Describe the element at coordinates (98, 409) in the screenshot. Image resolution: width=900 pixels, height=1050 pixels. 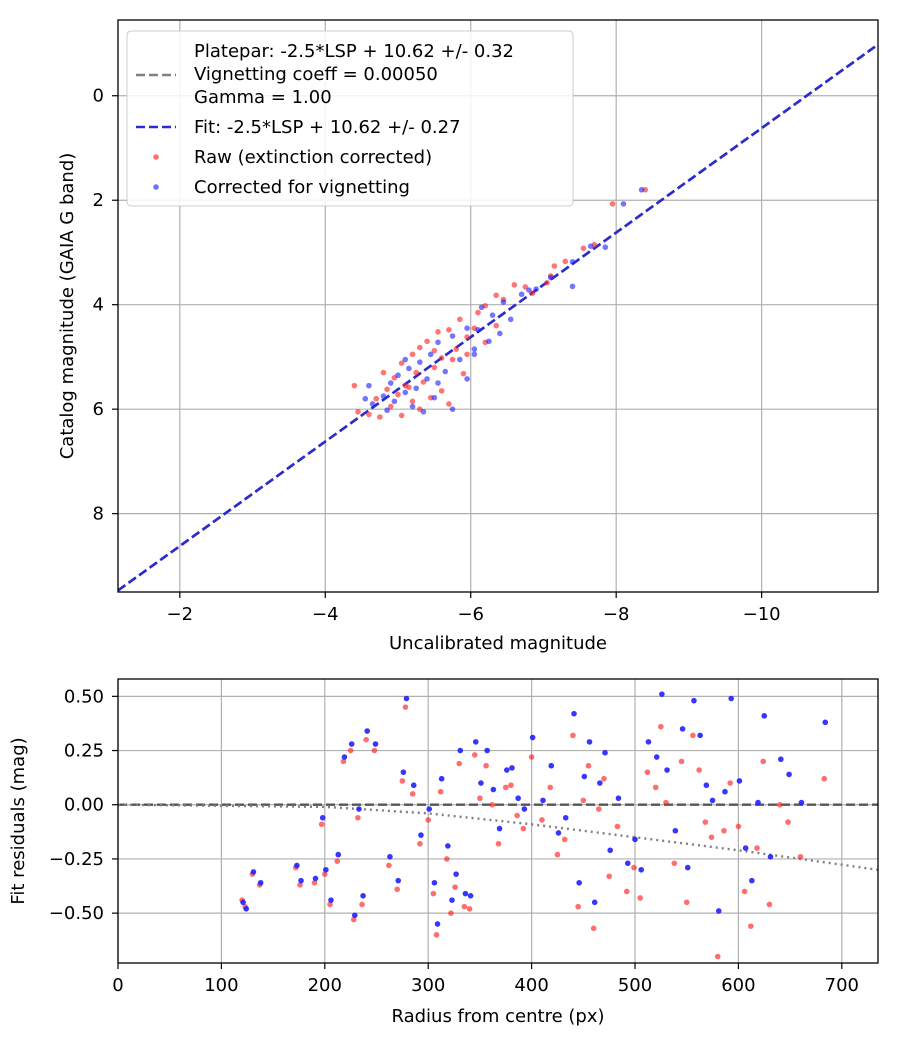
I see `top-y-tick-label: 6` at that location.